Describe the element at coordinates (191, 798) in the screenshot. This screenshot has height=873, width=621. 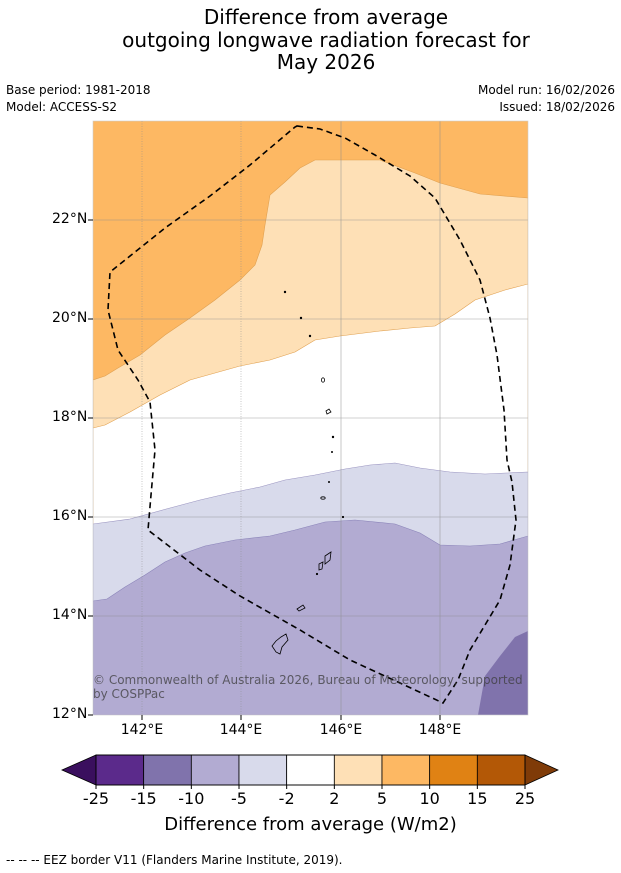
I see `colorbar-tick-label: -10` at that location.